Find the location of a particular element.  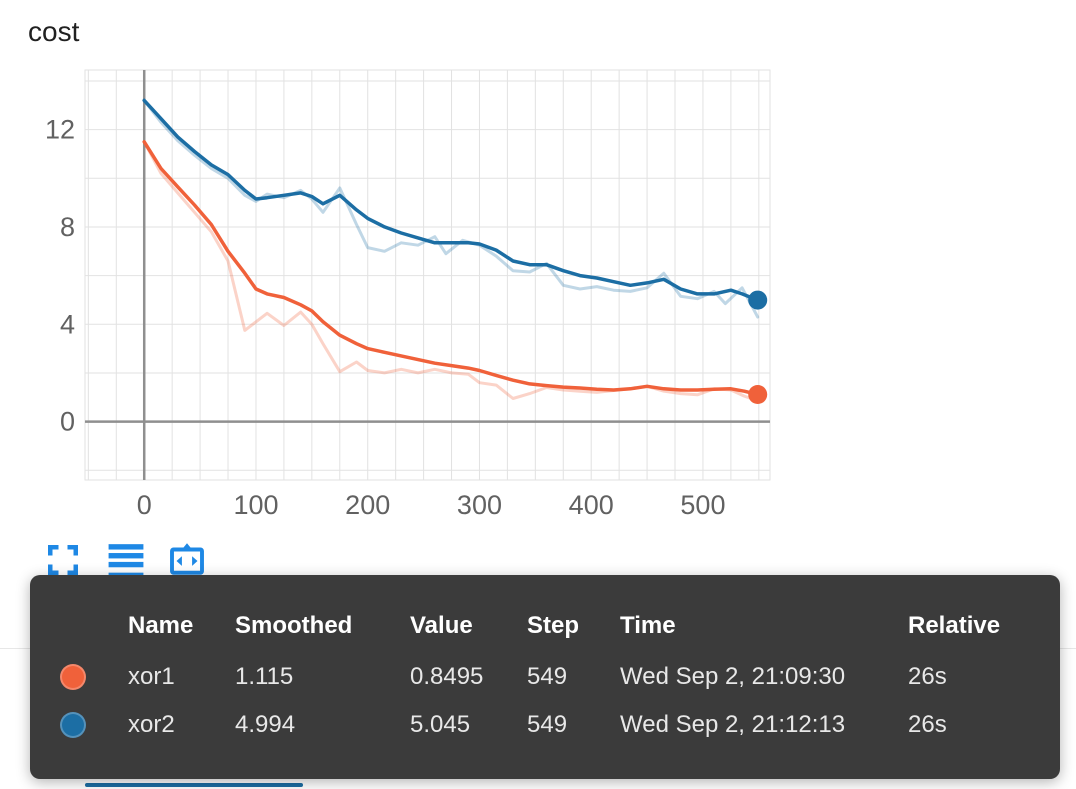

fit-domain-button is located at coordinates (188, 560).